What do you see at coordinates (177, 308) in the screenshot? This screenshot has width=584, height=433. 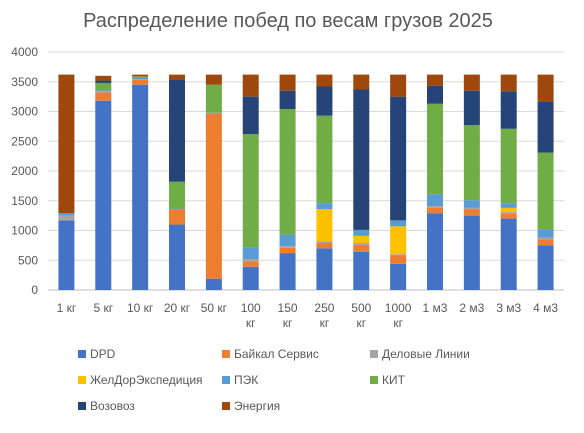 I see `x-tick-label: 20 кг` at bounding box center [177, 308].